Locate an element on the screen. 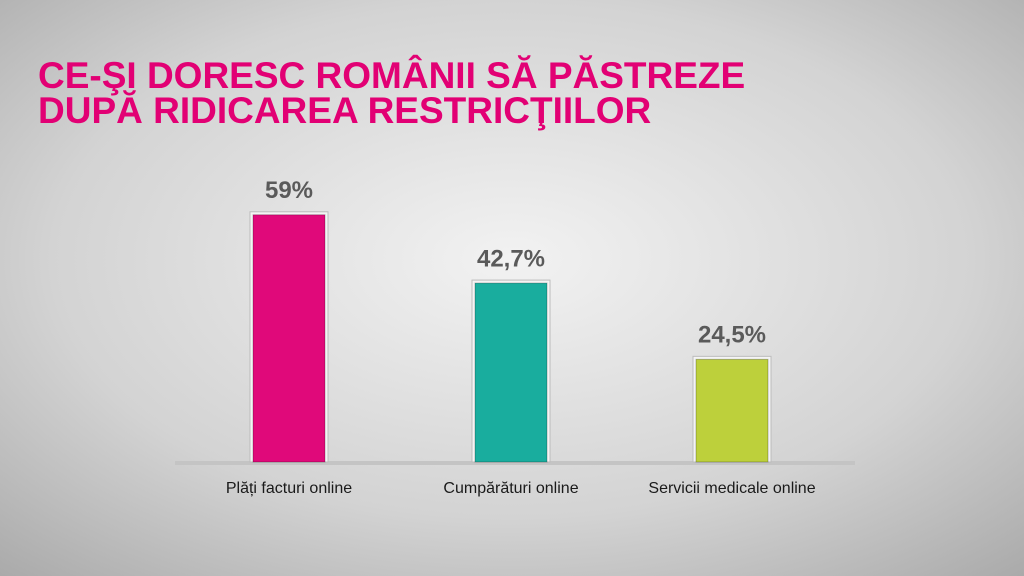 Image resolution: width=1024 pixels, height=576 pixels. value-label: 59% is located at coordinates (289, 190).